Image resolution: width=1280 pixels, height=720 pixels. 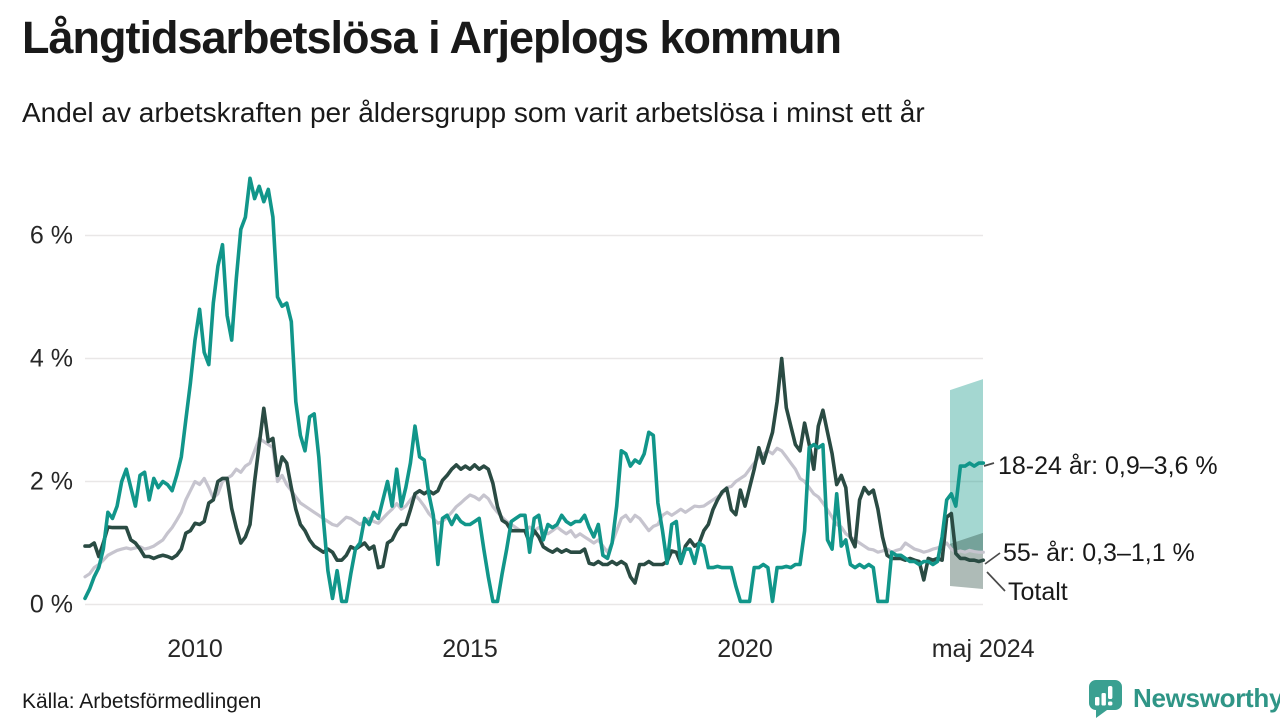 I want to click on y-tick-label: 0 %, so click(x=51, y=605).